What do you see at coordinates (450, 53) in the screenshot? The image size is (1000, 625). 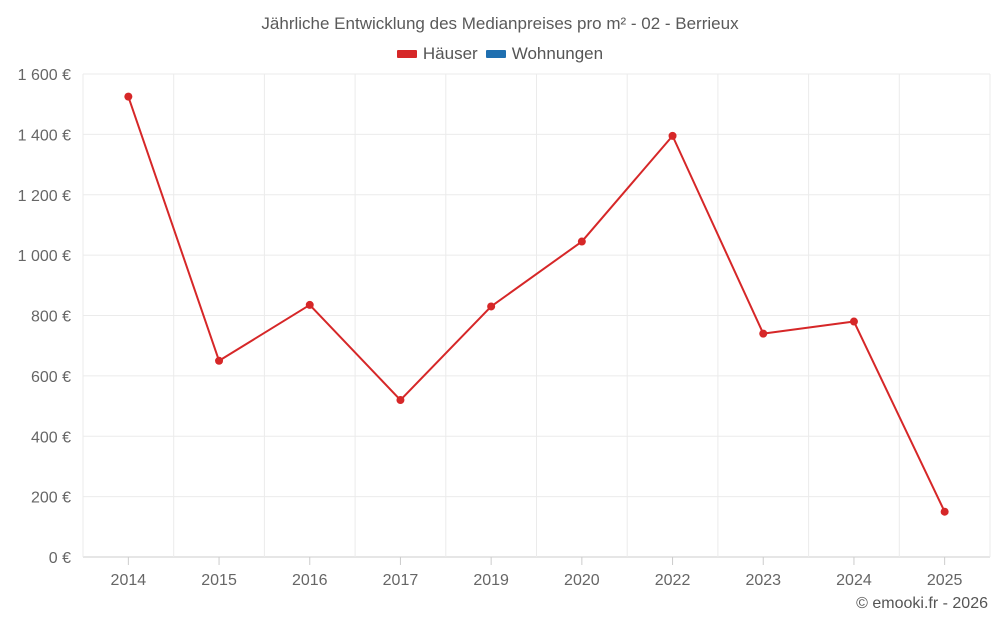 I see `legend-label-haeuser: Häuser` at bounding box center [450, 53].